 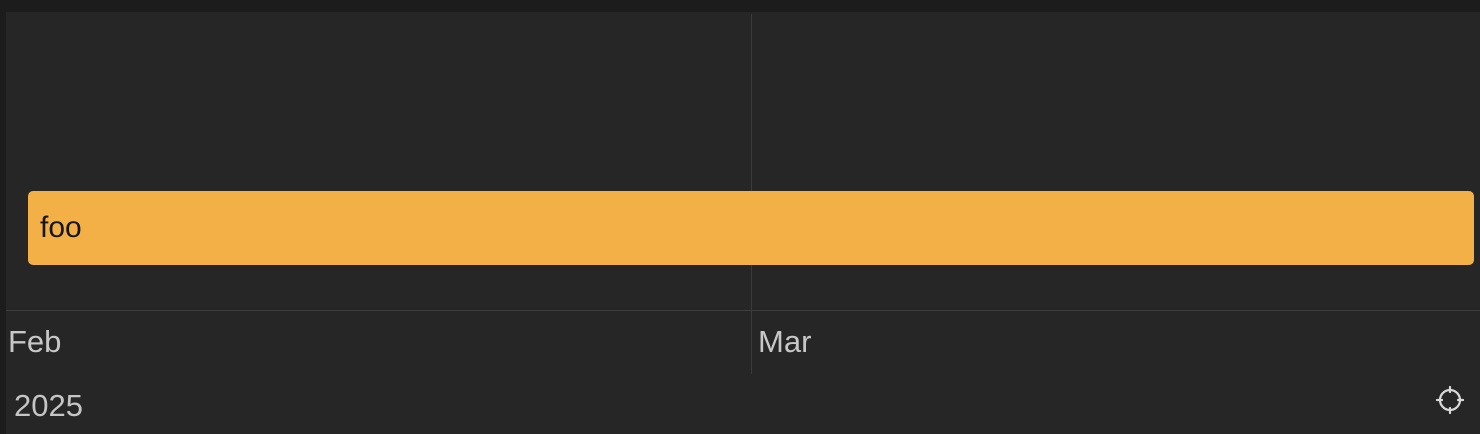 I want to click on left-edge, so click(x=3, y=223).